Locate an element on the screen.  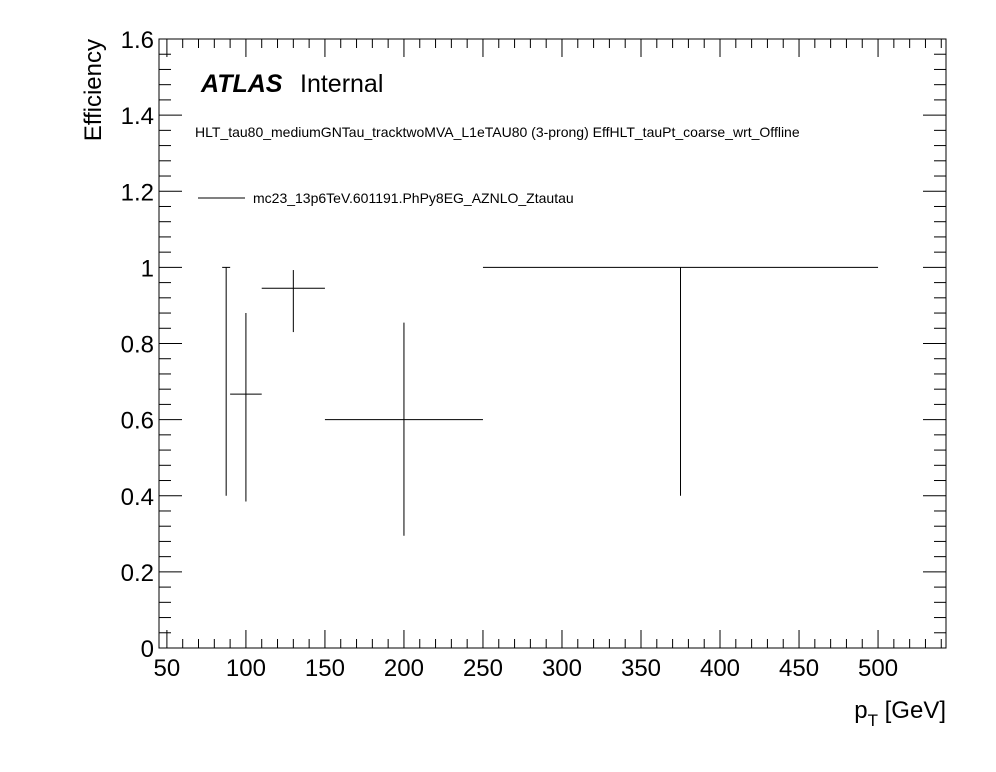
x-tick-label: 400 is located at coordinates (720, 668).